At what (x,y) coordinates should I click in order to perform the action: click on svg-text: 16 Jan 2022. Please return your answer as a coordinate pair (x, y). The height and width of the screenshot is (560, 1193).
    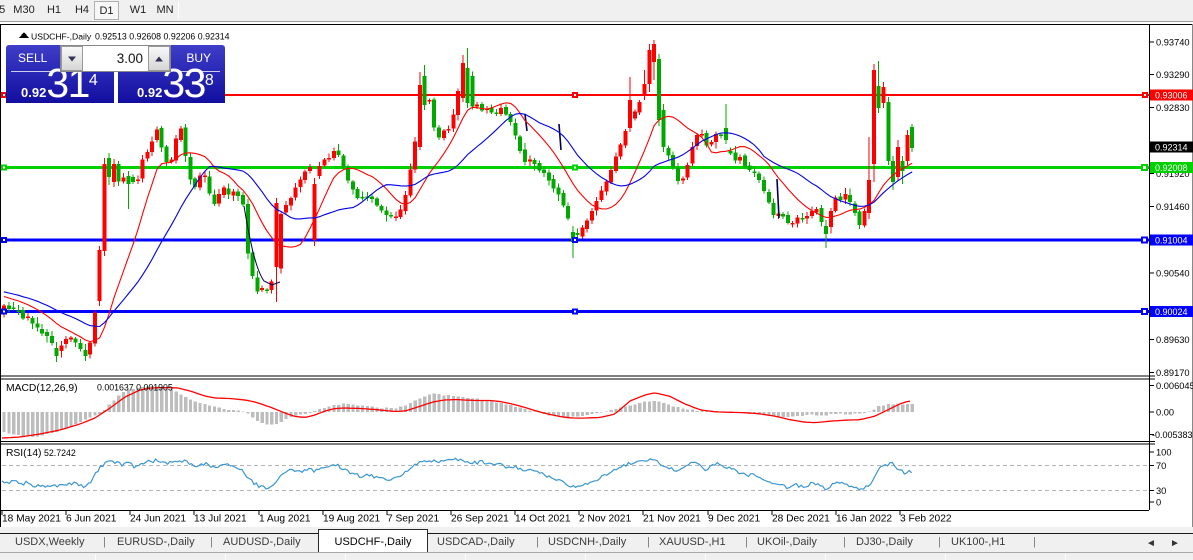
    Looking at the image, I should click on (864, 519).